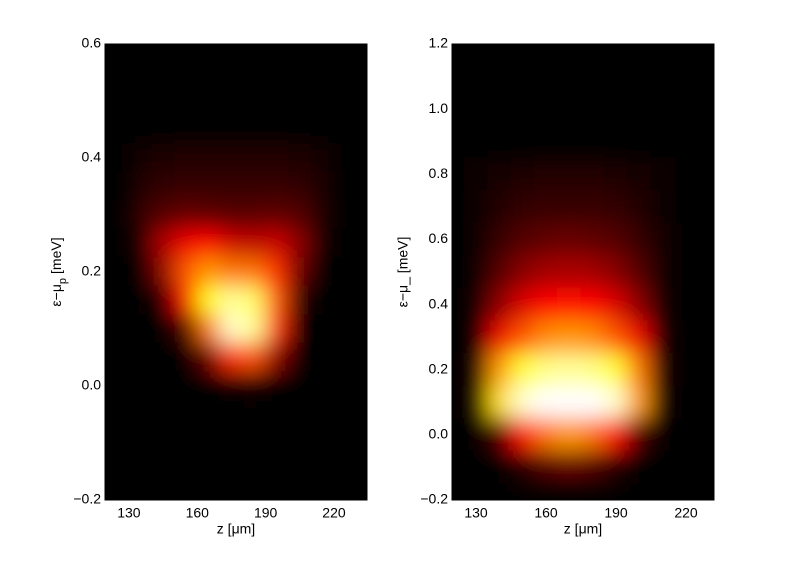  I want to click on x-tick-label: 190, so click(616, 513).